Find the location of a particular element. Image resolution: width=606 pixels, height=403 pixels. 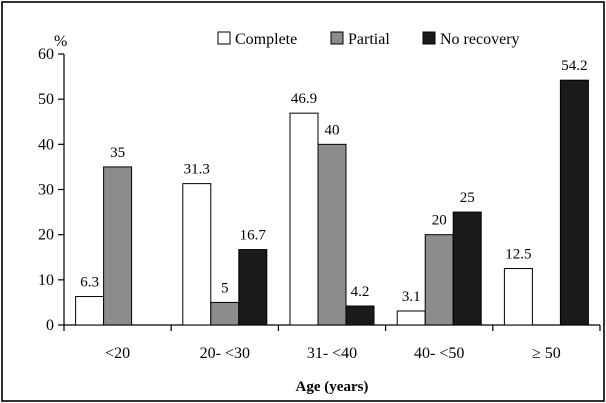

data-label: 54.2 is located at coordinates (574, 66).